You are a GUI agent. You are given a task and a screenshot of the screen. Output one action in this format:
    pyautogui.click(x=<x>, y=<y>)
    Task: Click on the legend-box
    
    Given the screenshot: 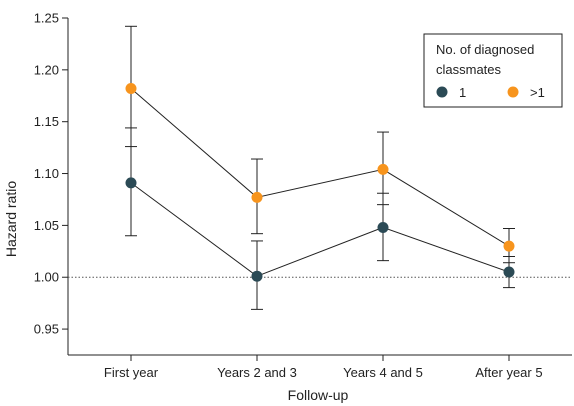 What is the action you would take?
    pyautogui.click(x=493, y=70)
    